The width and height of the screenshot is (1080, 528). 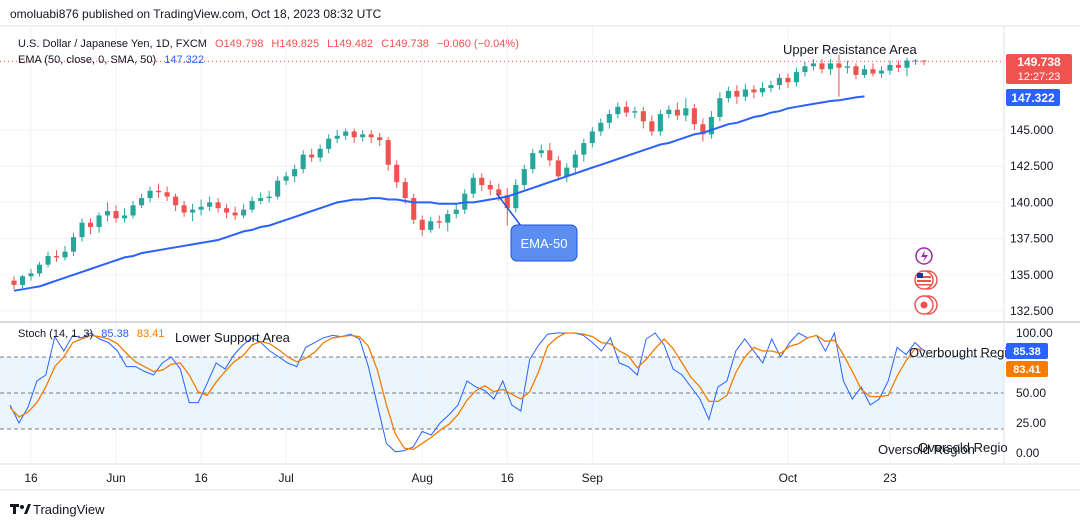 What do you see at coordinates (1033, 97) in the screenshot?
I see `ema-price-tag: 147.322` at bounding box center [1033, 97].